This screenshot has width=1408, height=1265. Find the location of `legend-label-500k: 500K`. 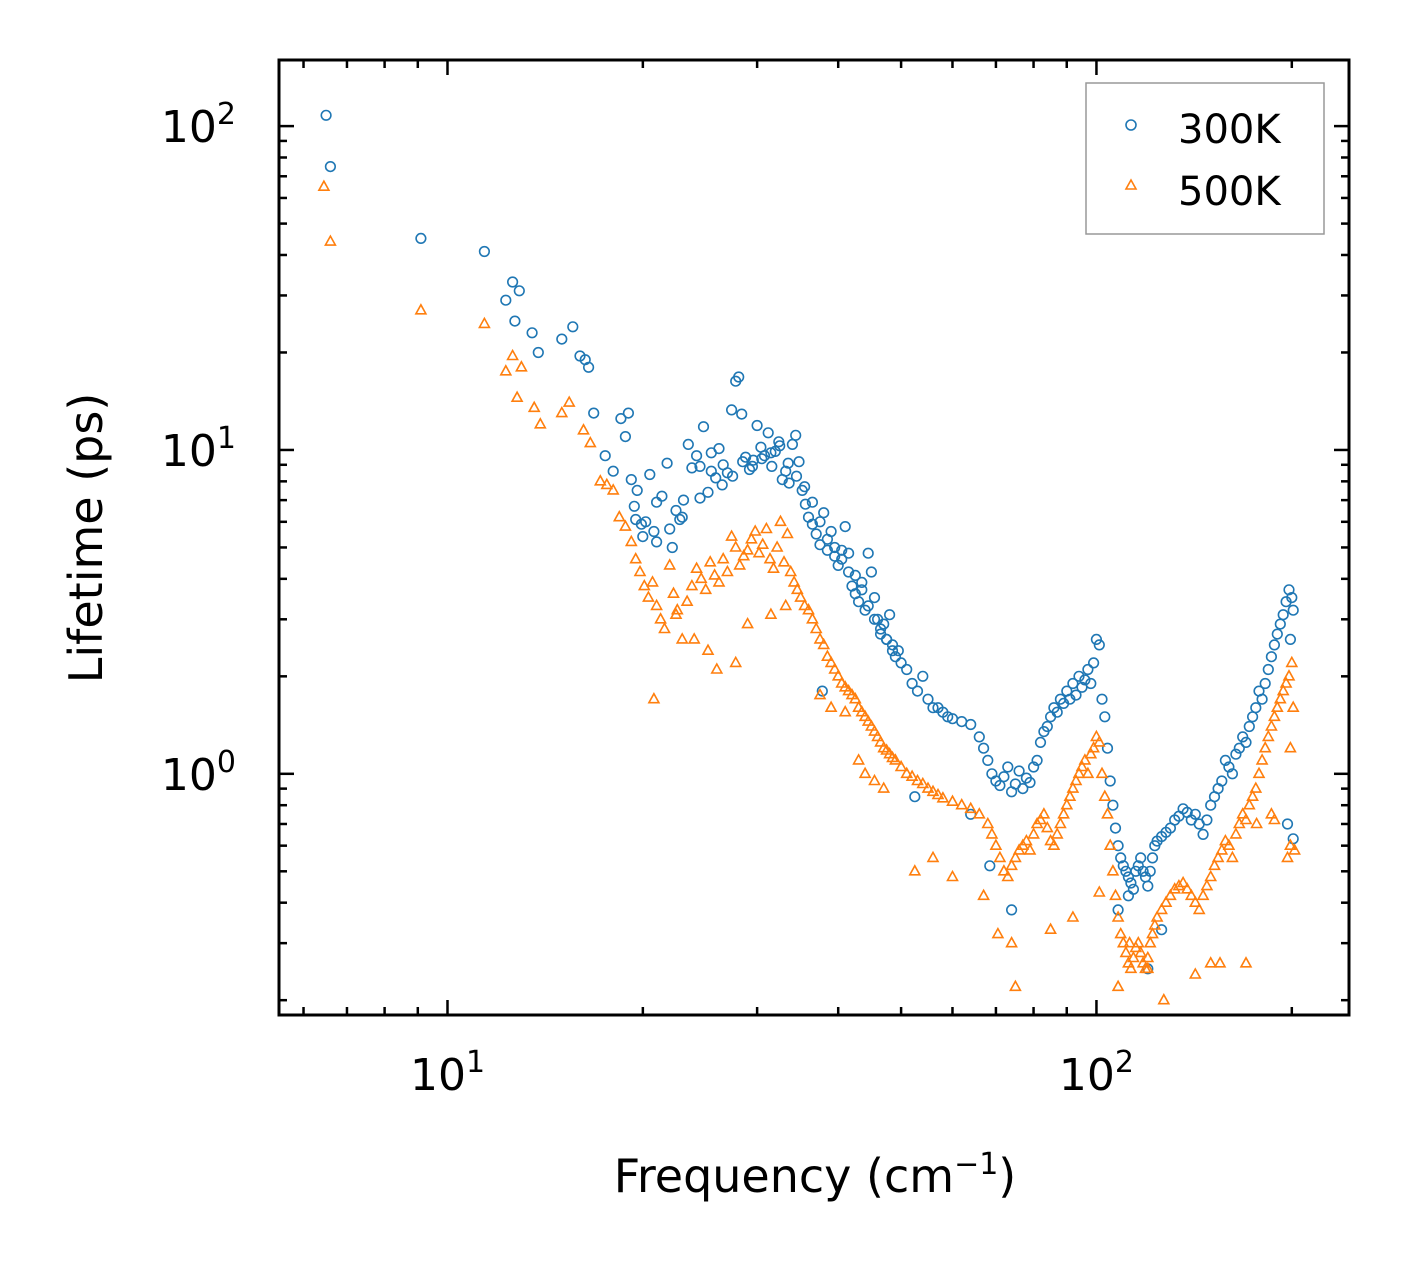

legend-label-500k: 500K is located at coordinates (1230, 192).